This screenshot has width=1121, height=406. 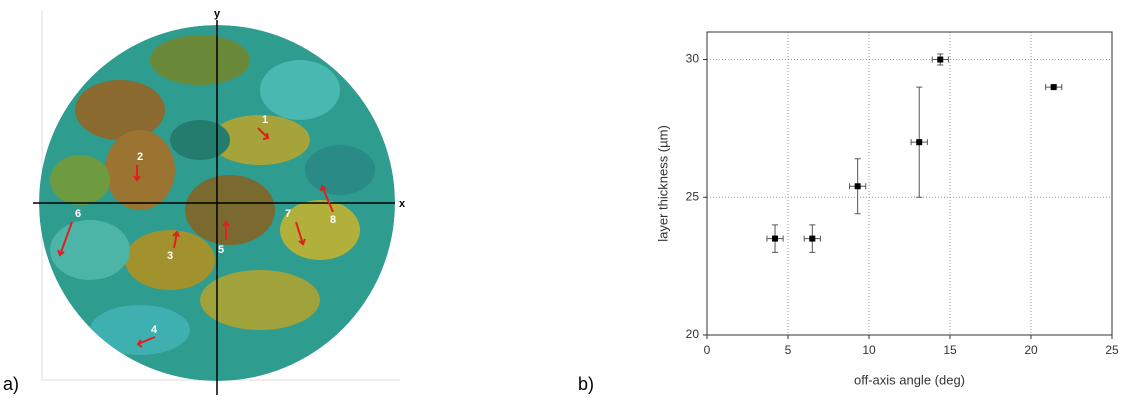 I want to click on marker-label: 8, so click(x=333, y=220).